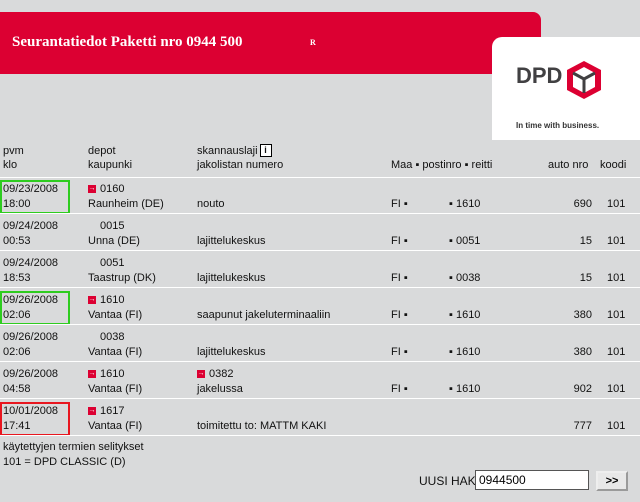 The width and height of the screenshot is (640, 502). I want to click on date-text: 10/01/2008, so click(31, 411).